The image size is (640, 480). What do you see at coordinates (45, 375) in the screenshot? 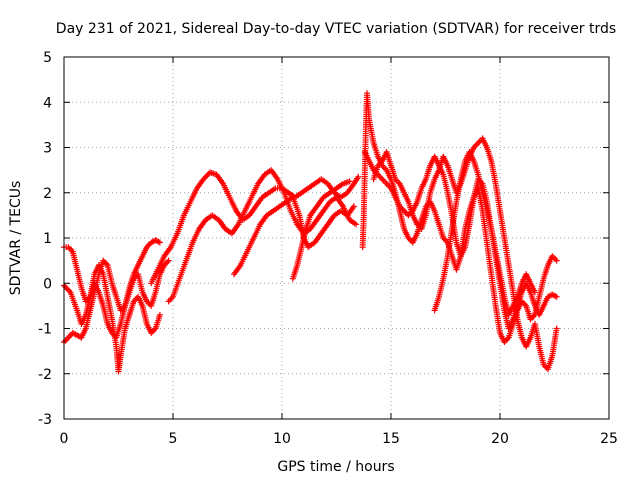
I see `y-tick-label: -2` at bounding box center [45, 375].